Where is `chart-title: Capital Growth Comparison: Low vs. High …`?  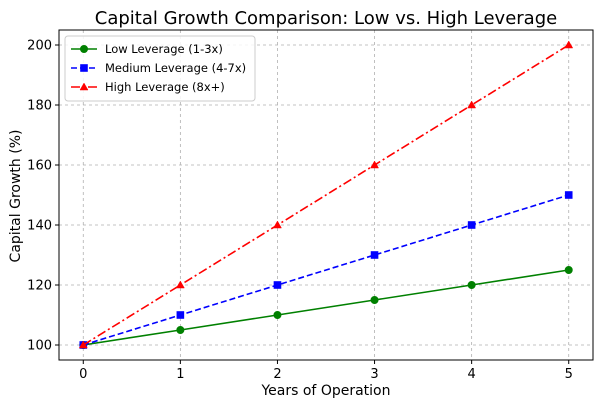 chart-title: Capital Growth Comparison: Low vs. High … is located at coordinates (326, 18).